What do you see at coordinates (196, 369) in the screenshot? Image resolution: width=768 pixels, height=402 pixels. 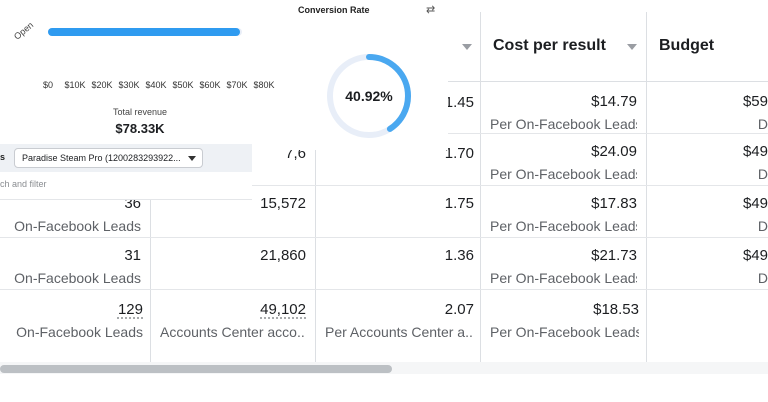 I see `scrollbar-thumb` at bounding box center [196, 369].